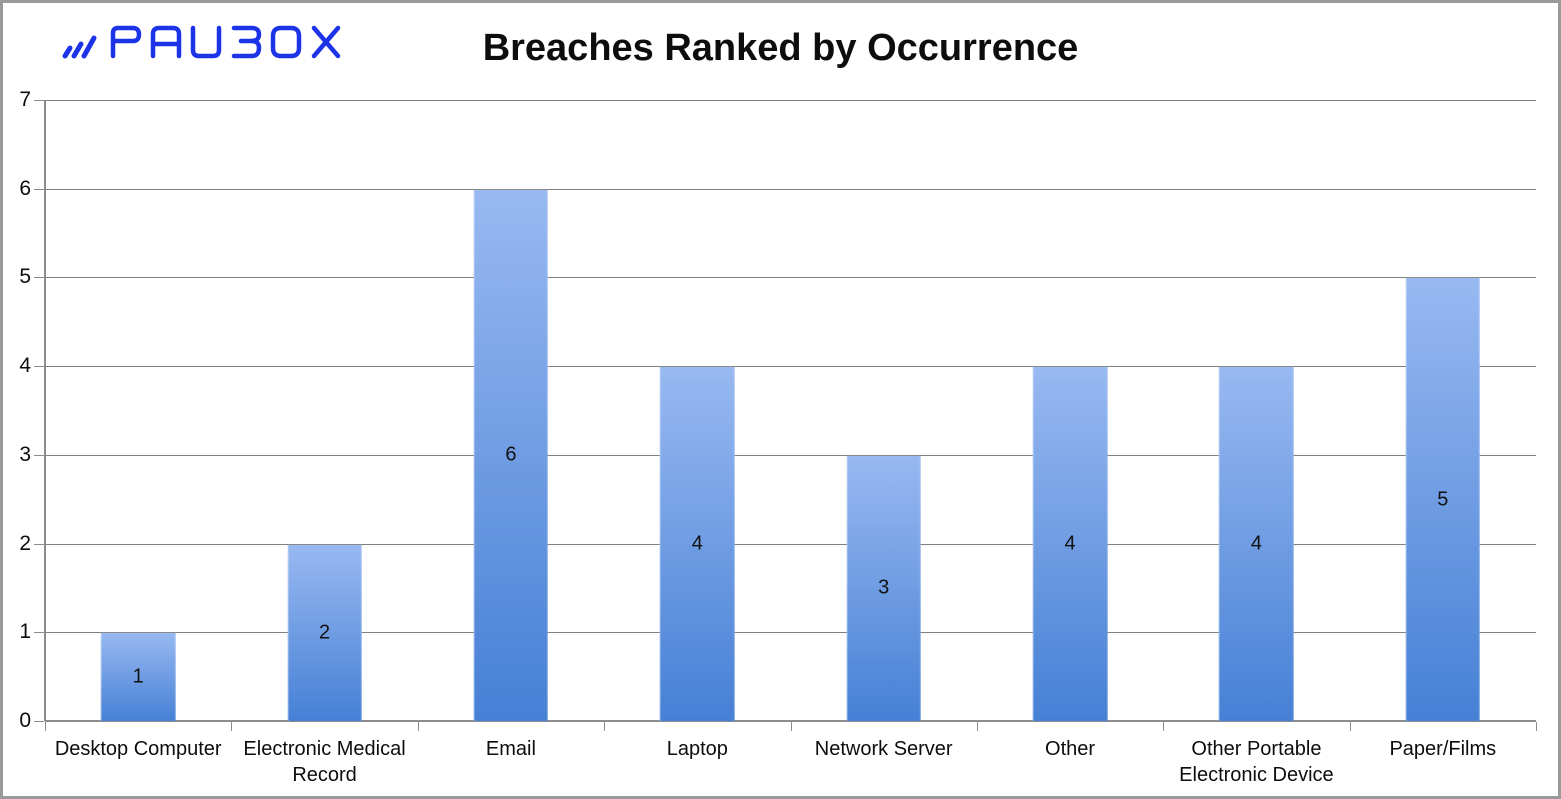 Image resolution: width=1561 pixels, height=799 pixels. I want to click on bar-other: 4, so click(1070, 543).